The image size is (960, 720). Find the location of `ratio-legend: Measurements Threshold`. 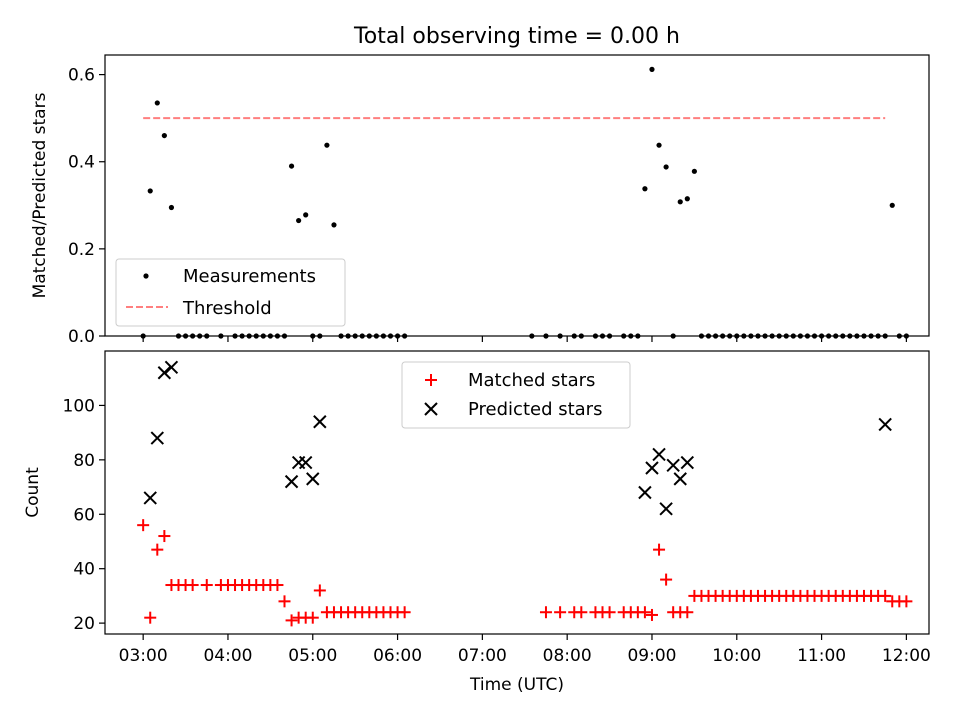

ratio-legend: Measurements Threshold is located at coordinates (230, 292).